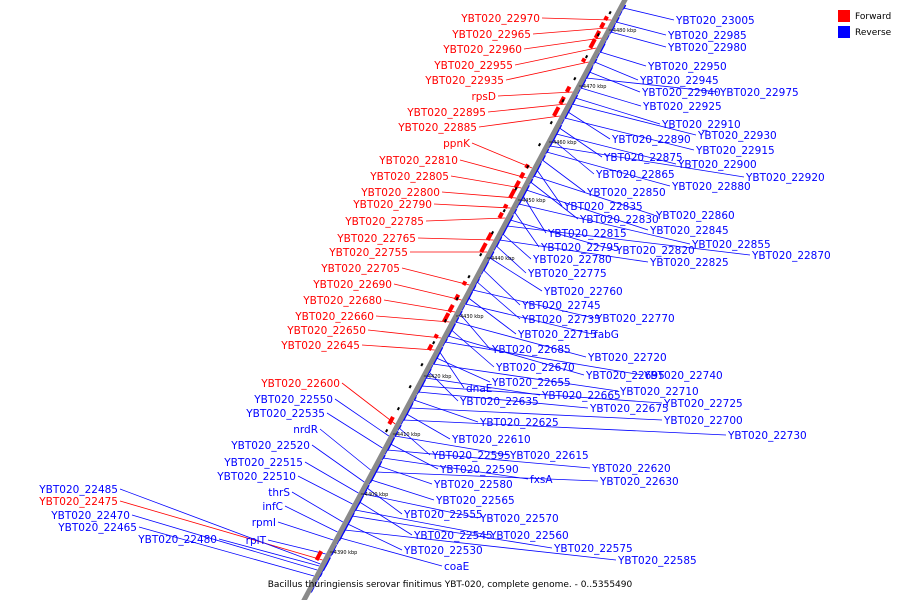 This screenshot has width=900, height=600. What do you see at coordinates (626, 193) in the screenshot?
I see `reverse-gene-right-label: YBT020_22850` at bounding box center [626, 193].